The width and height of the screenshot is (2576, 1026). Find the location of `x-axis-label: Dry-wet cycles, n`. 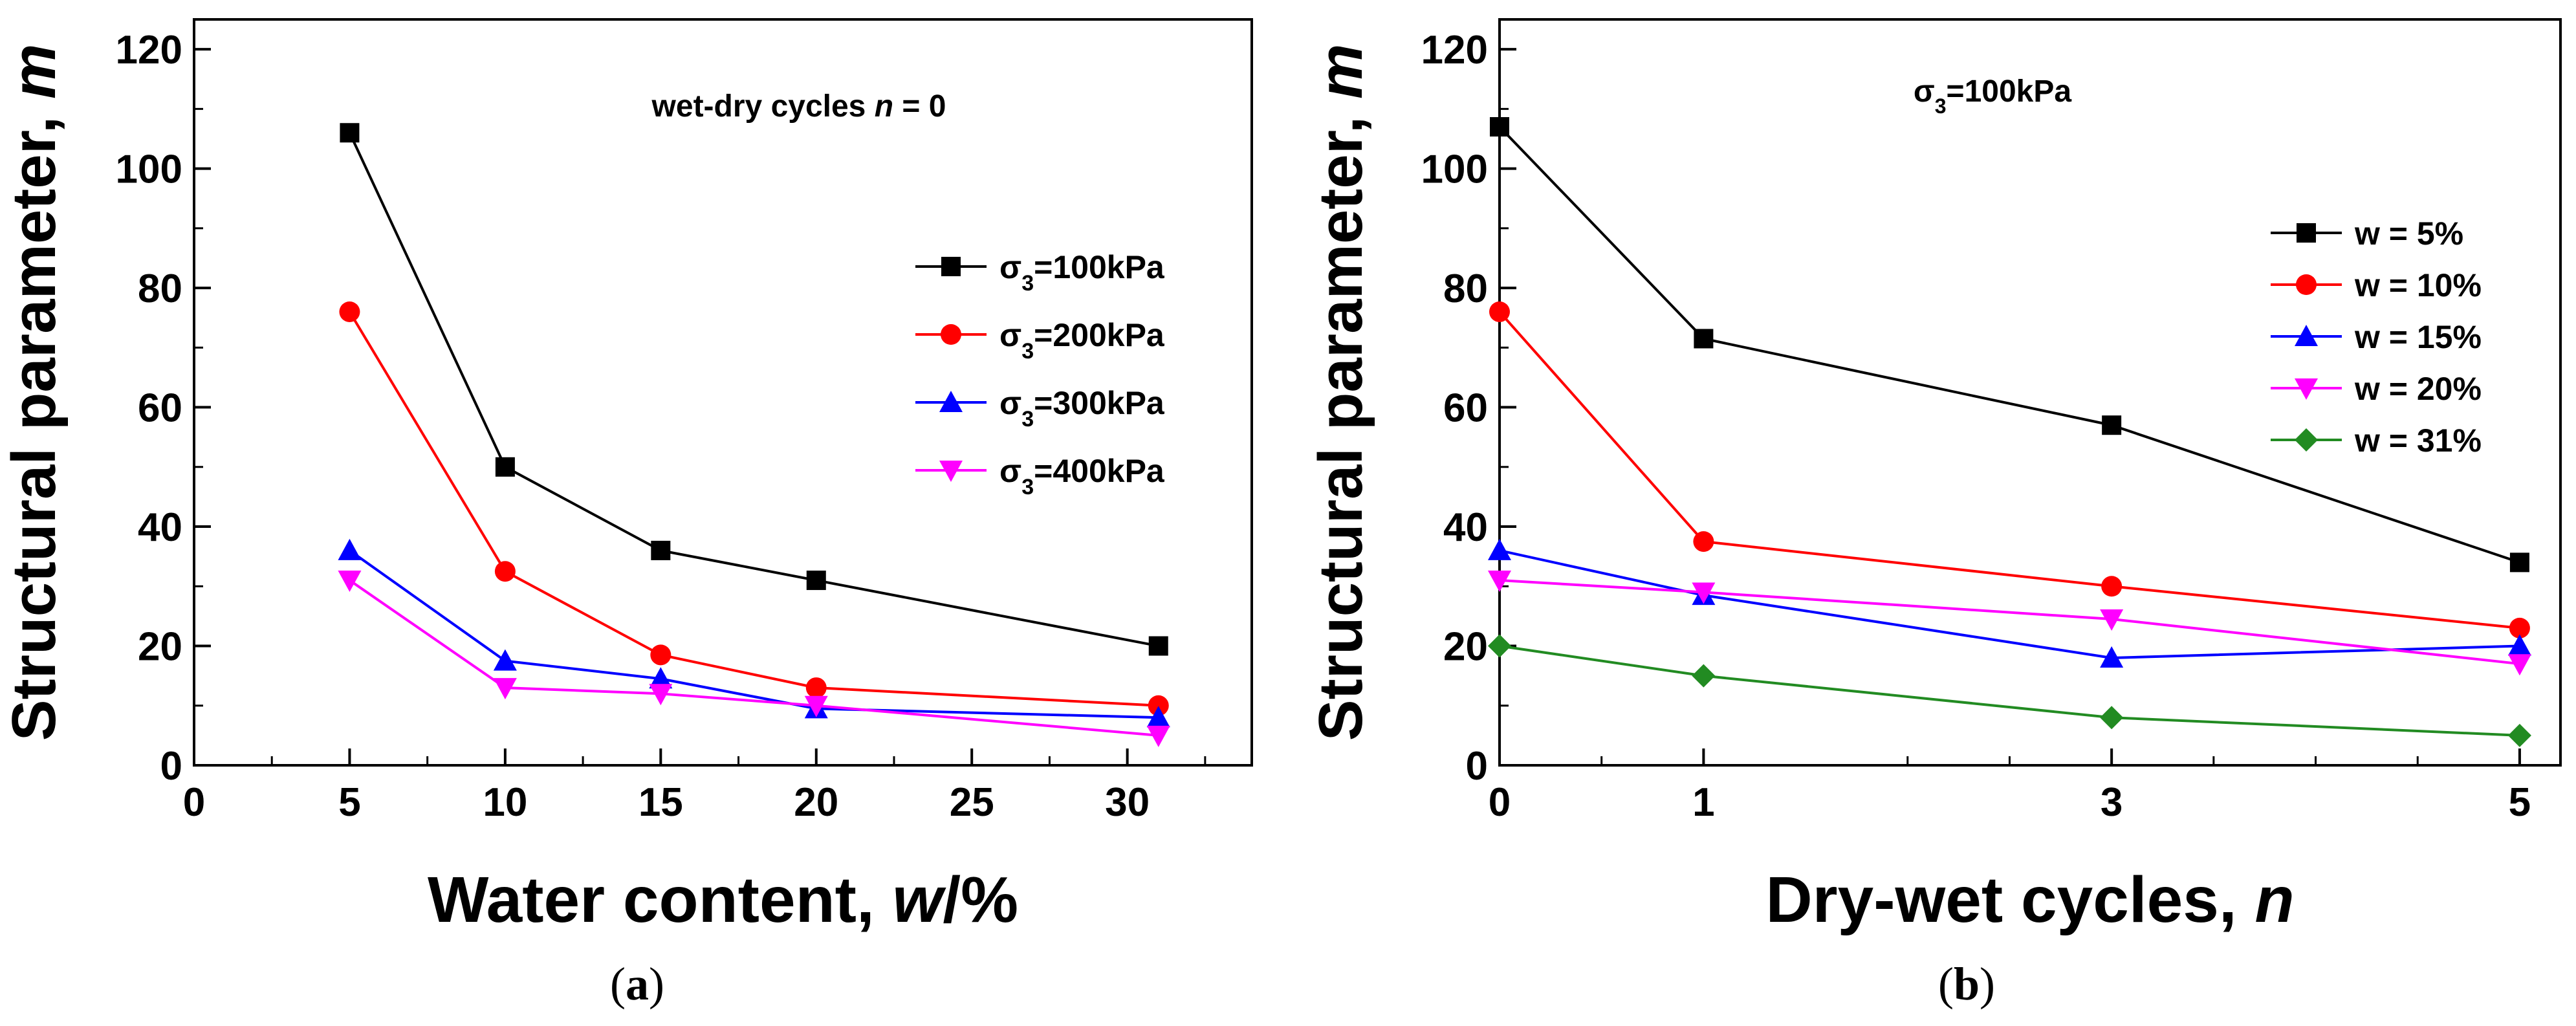

x-axis-label: Dry-wet cycles, n is located at coordinates (2029, 900).